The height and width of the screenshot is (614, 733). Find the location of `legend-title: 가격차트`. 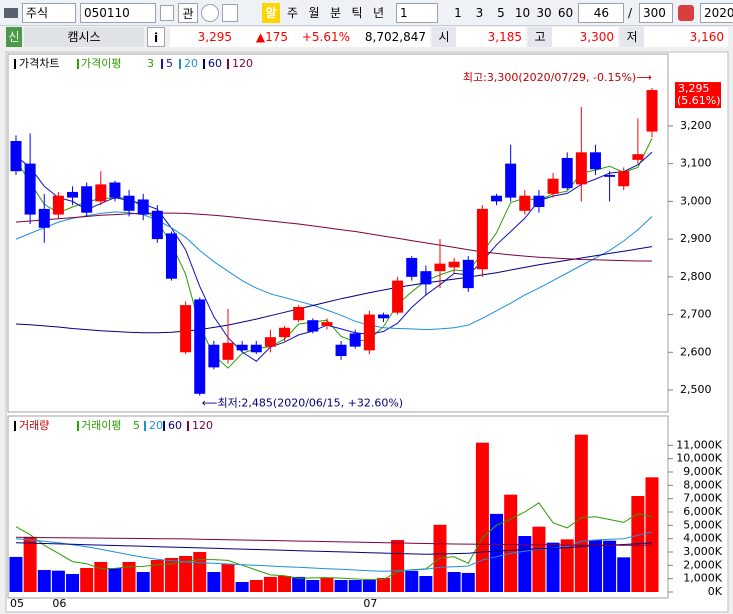

legend-title: 가격차트 is located at coordinates (39, 63).